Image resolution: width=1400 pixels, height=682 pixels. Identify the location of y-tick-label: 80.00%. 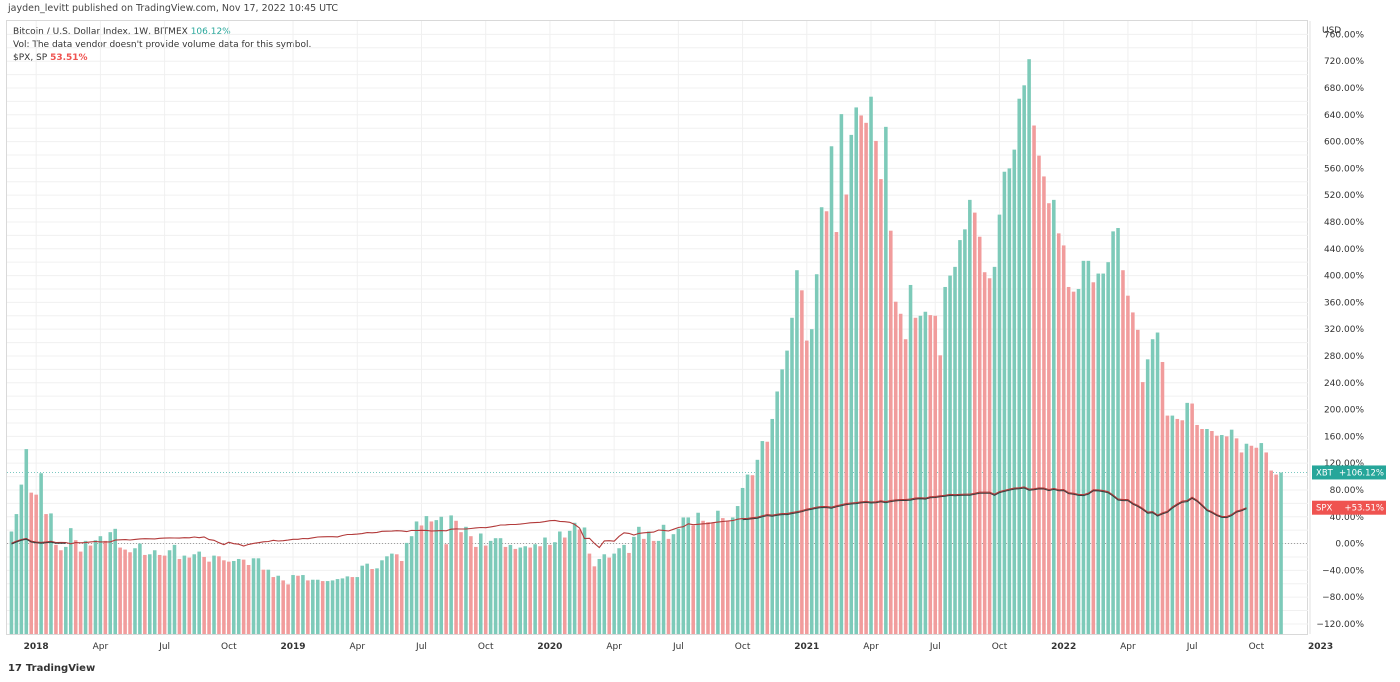
(1347, 491).